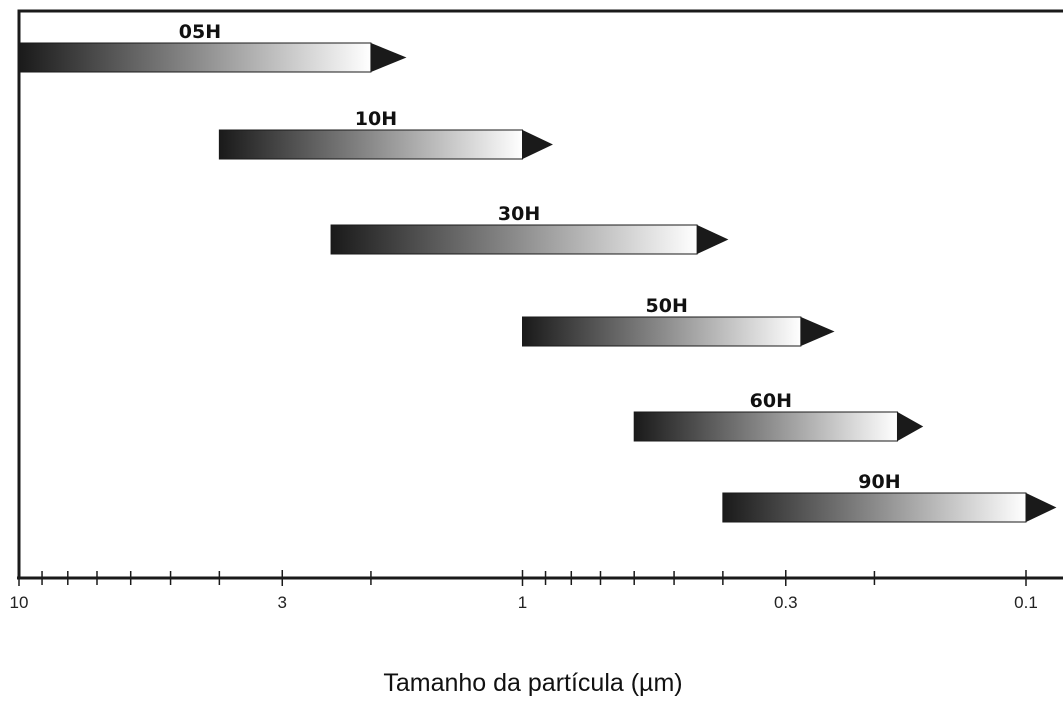 This screenshot has height=704, width=1063. I want to click on tick-label: 3, so click(282, 602).